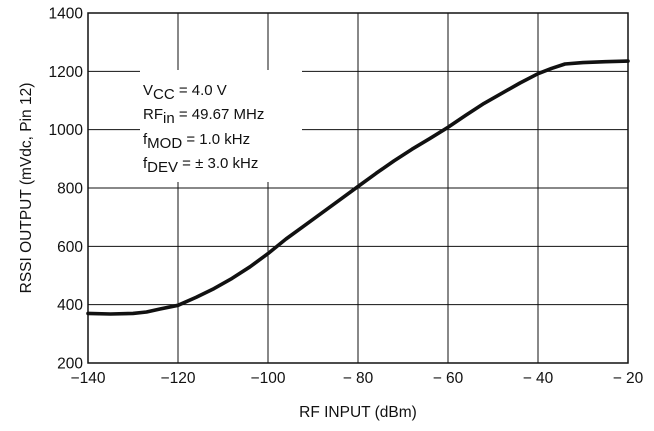 This screenshot has width=654, height=431. What do you see at coordinates (66, 72) in the screenshot?
I see `y-tick-label: 1200` at bounding box center [66, 72].